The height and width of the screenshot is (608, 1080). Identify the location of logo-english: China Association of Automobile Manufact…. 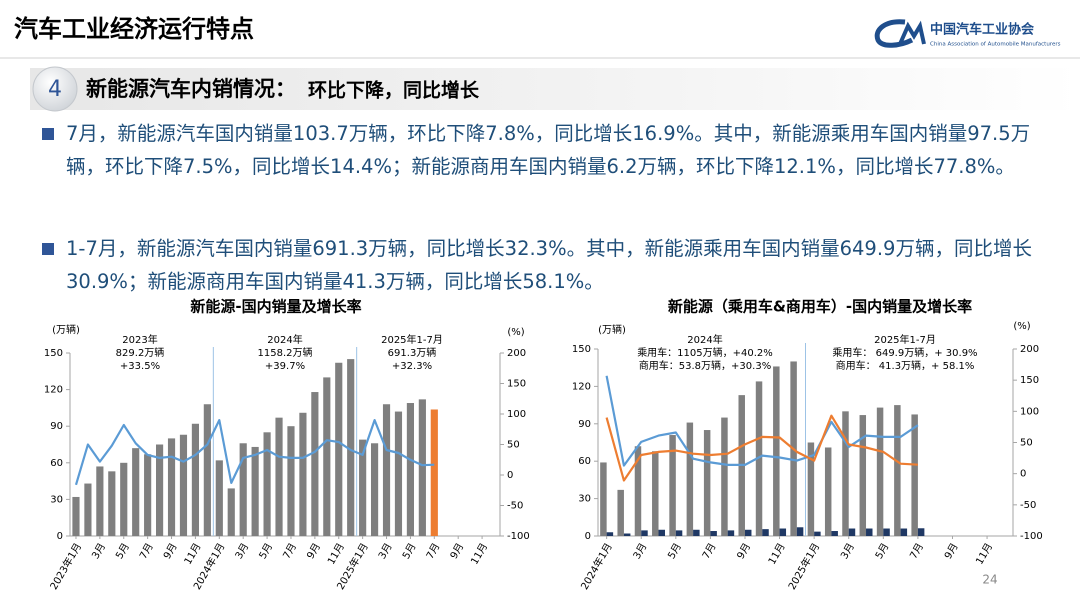
(995, 45).